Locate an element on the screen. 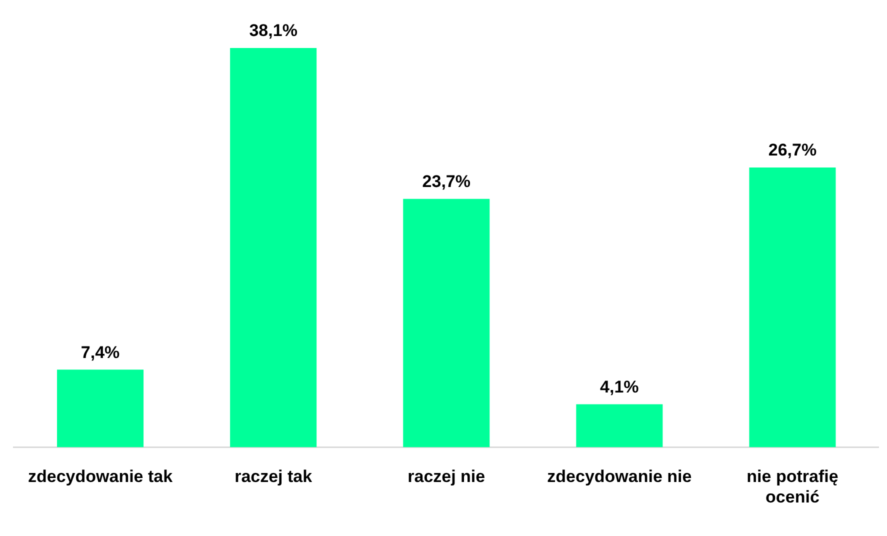  data-label: 26,7% is located at coordinates (792, 150).